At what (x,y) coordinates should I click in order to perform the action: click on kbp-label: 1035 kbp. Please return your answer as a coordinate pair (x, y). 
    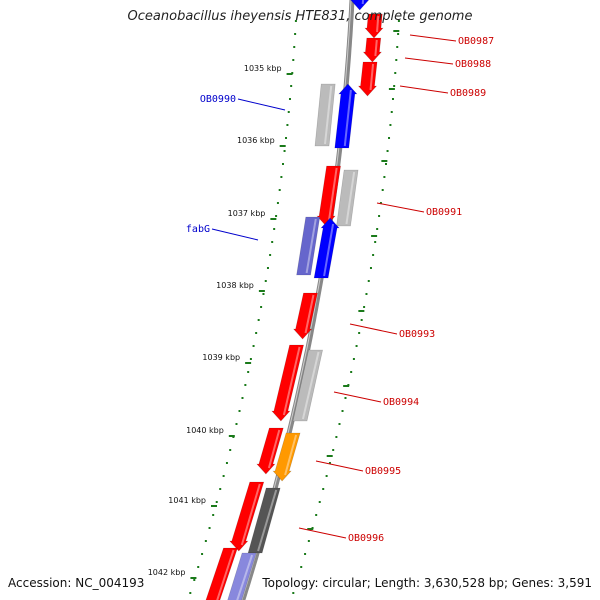
    Looking at the image, I should click on (263, 68).